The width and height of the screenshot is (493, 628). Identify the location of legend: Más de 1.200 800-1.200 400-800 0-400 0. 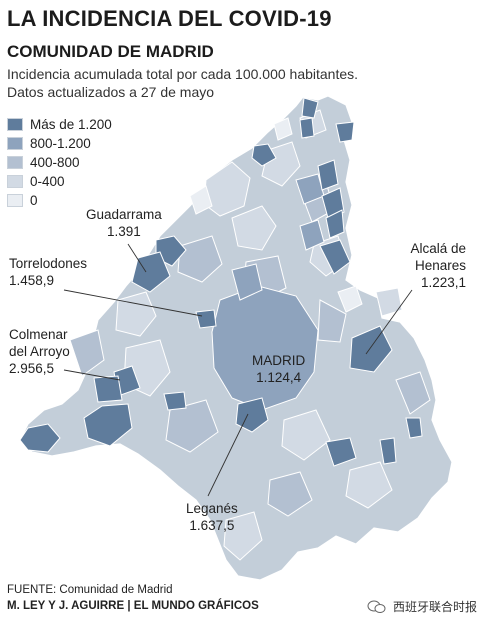
(59, 162).